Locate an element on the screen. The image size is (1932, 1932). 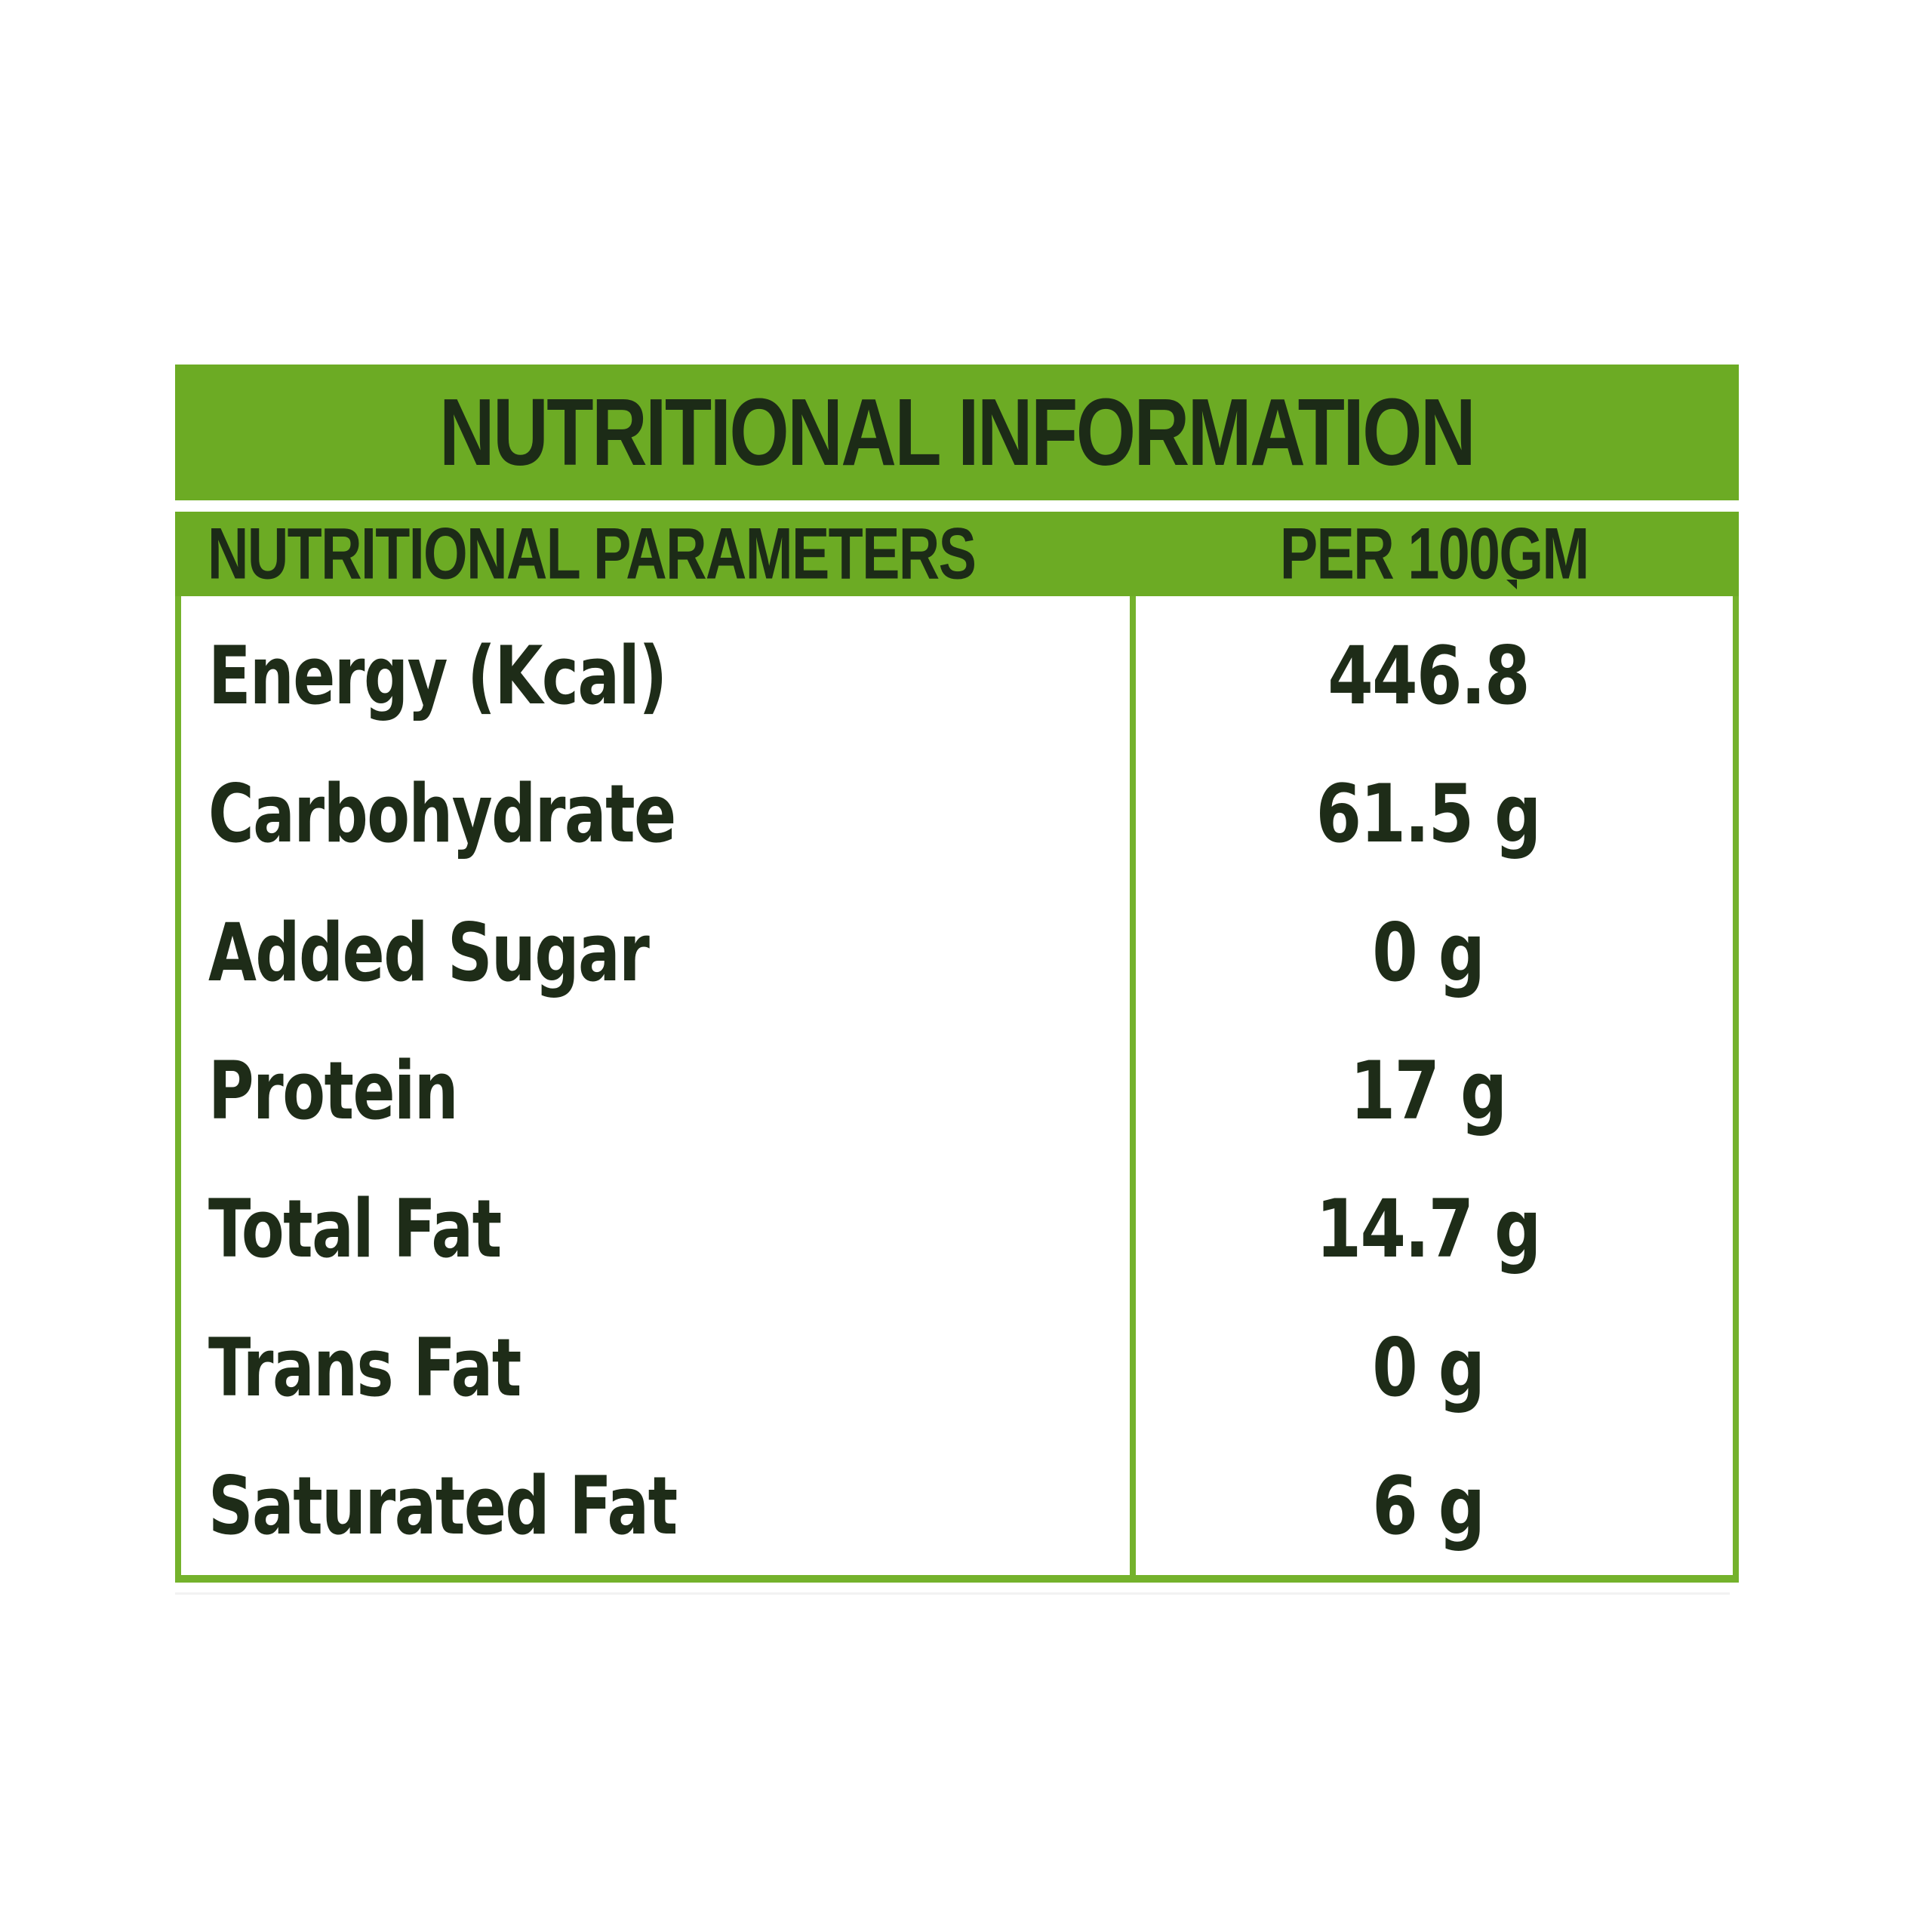
per-100gm-column-header: PER 100GM is located at coordinates (1434, 553).